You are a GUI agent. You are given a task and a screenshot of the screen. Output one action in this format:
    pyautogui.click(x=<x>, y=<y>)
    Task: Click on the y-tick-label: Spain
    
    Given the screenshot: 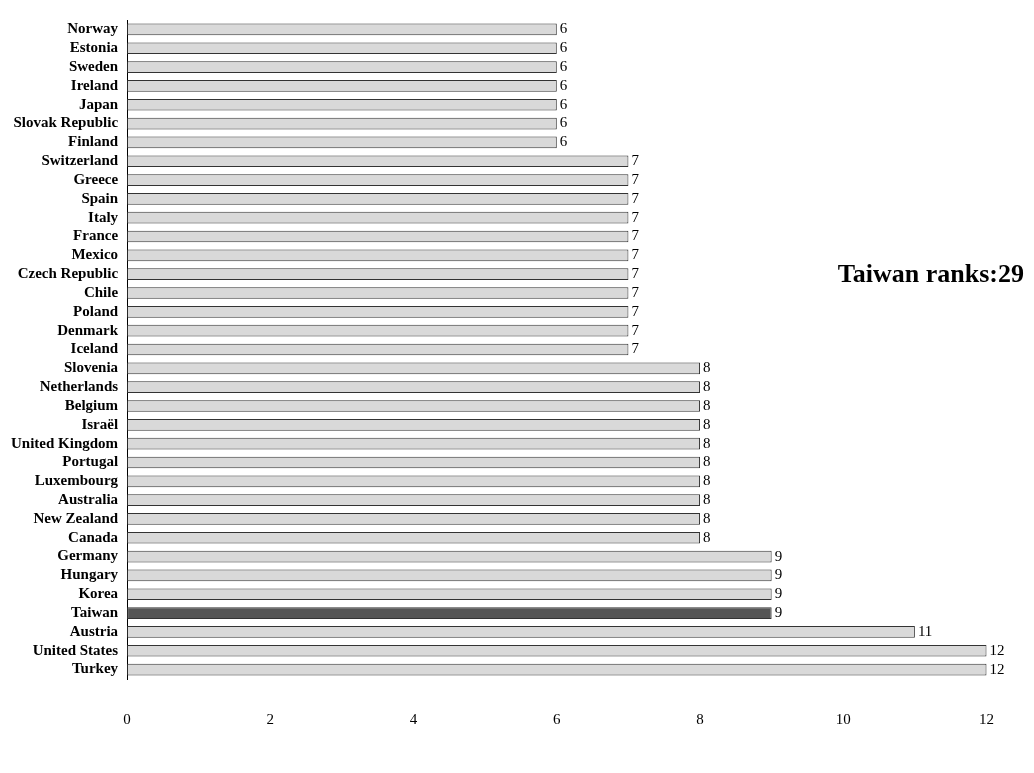 What is the action you would take?
    pyautogui.click(x=100, y=197)
    